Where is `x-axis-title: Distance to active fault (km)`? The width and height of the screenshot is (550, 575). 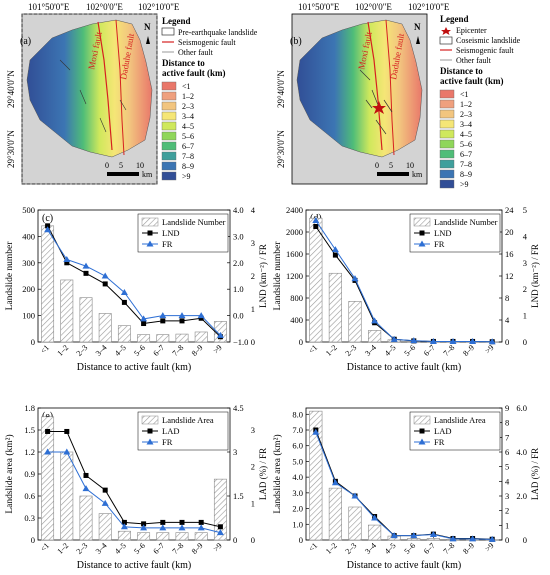 x-axis-title: Distance to active fault (km) is located at coordinates (134, 367).